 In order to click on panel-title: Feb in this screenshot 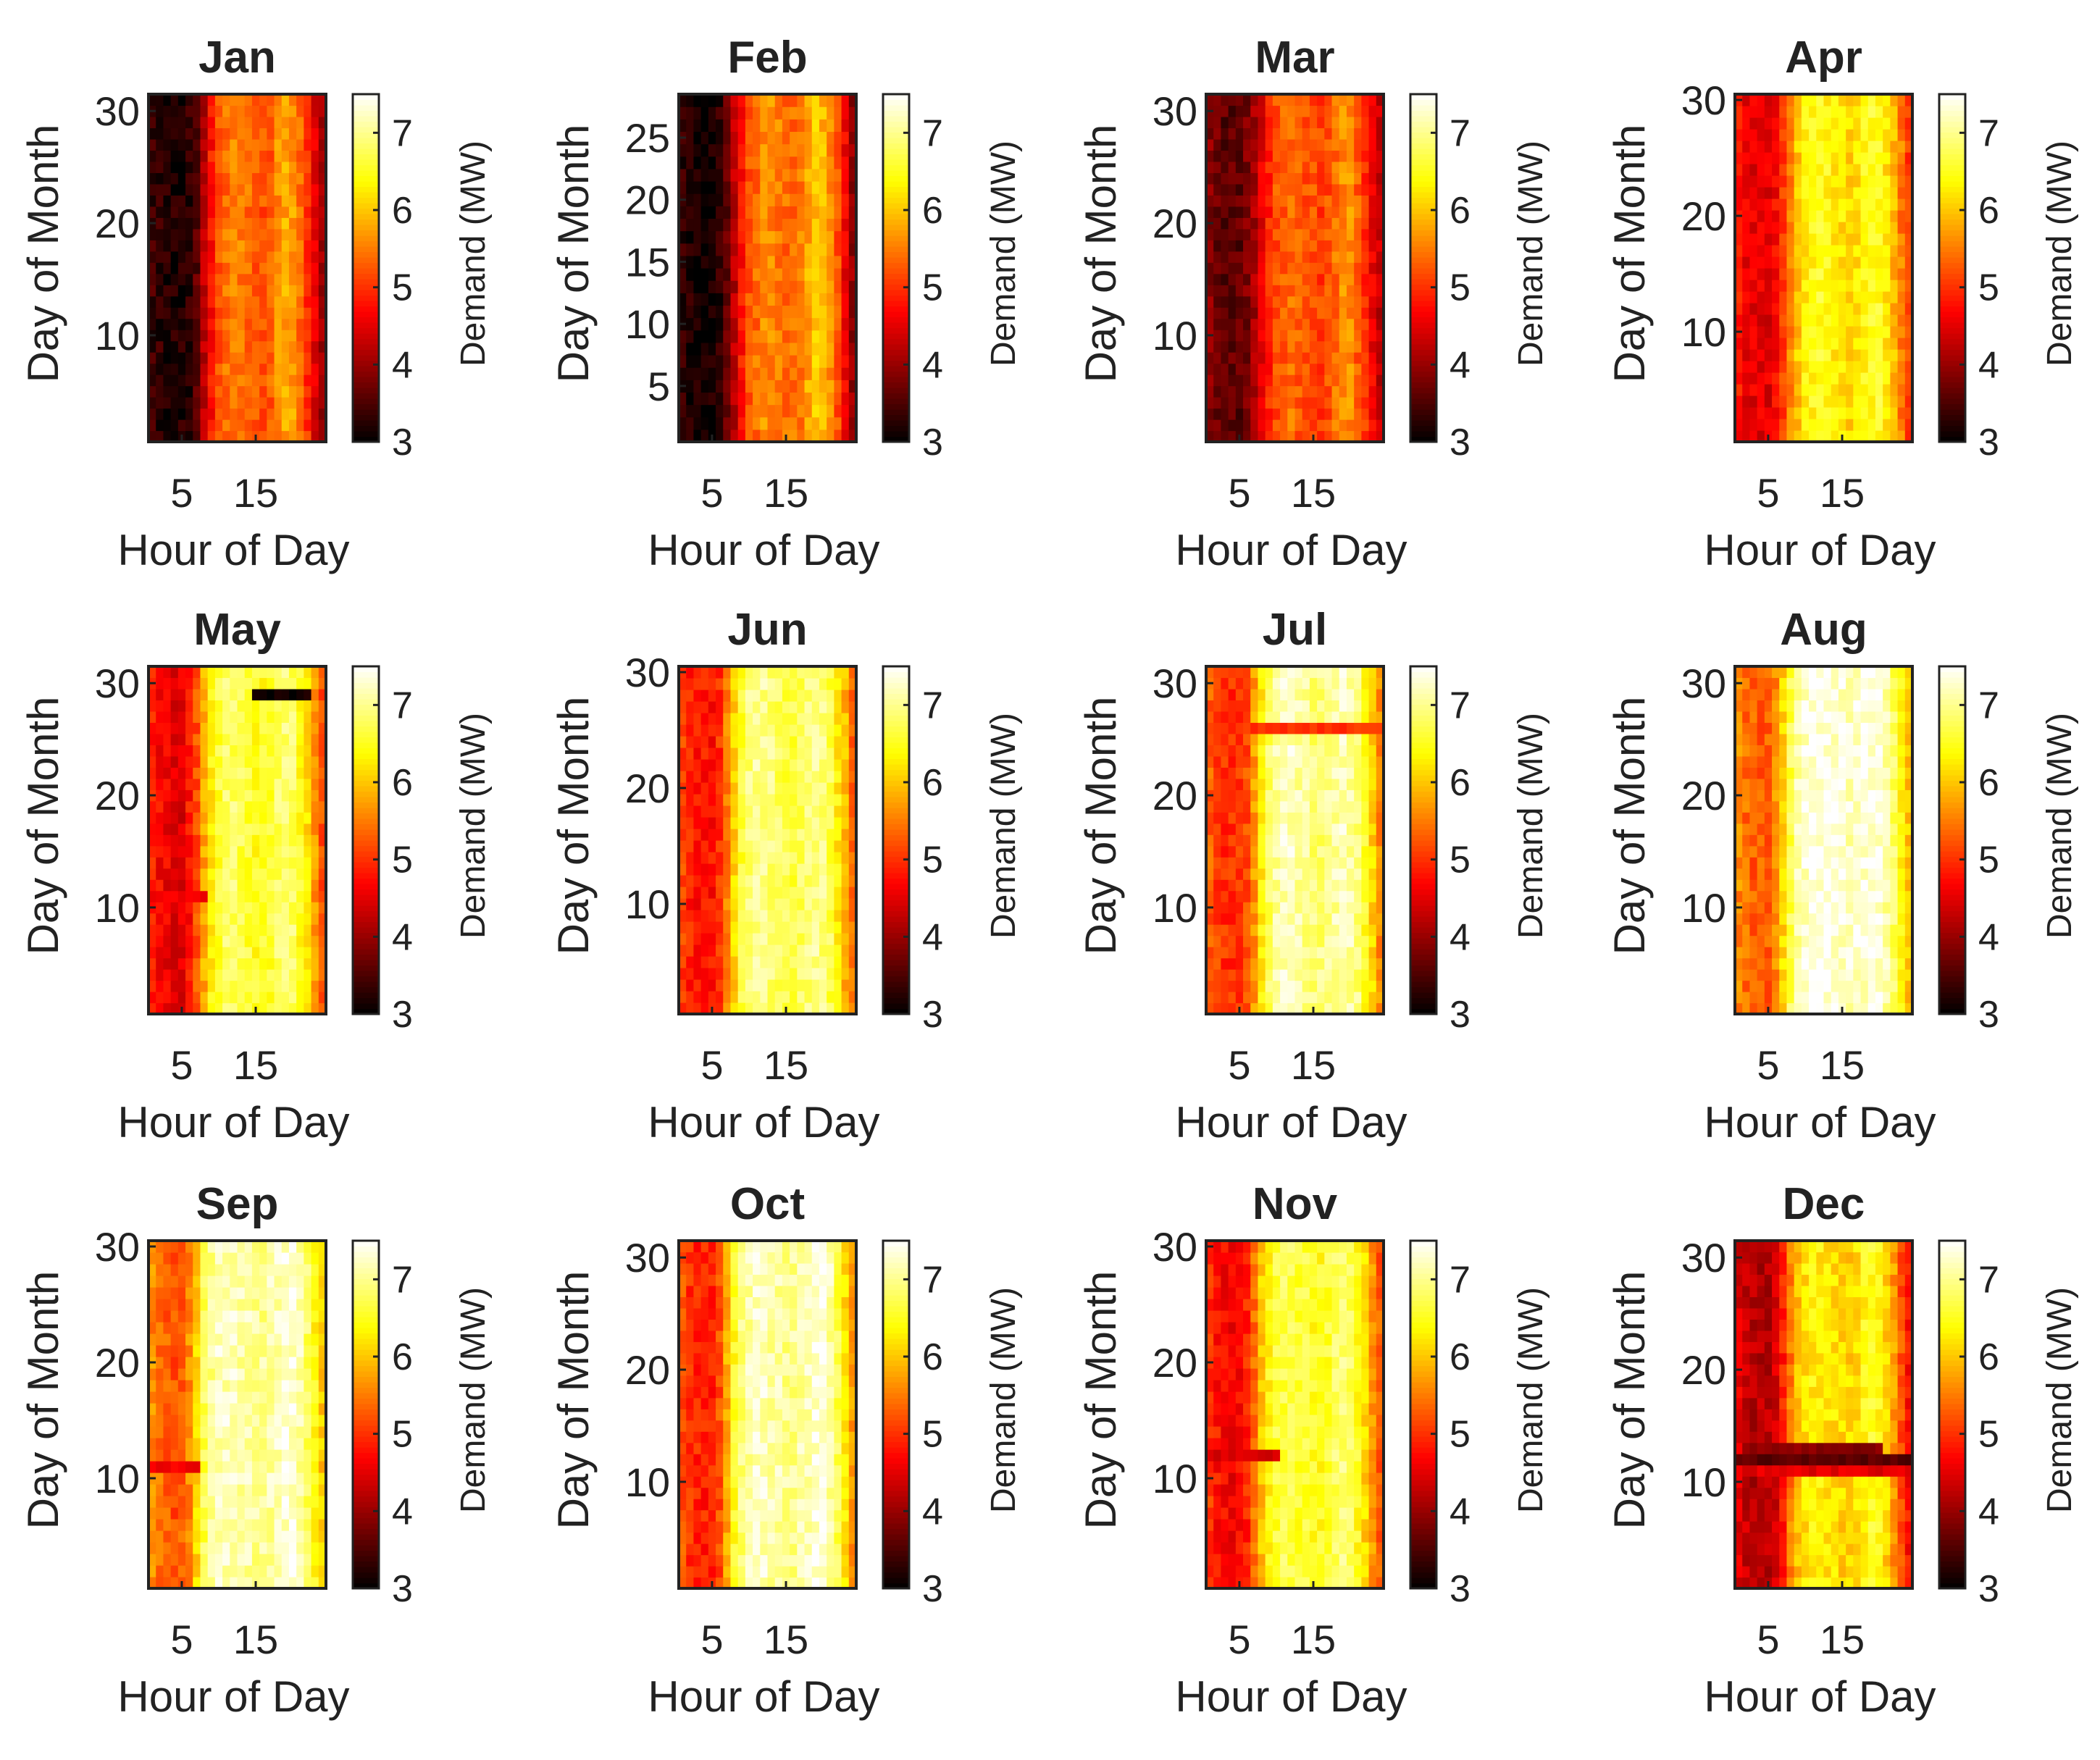, I will do `click(767, 58)`.